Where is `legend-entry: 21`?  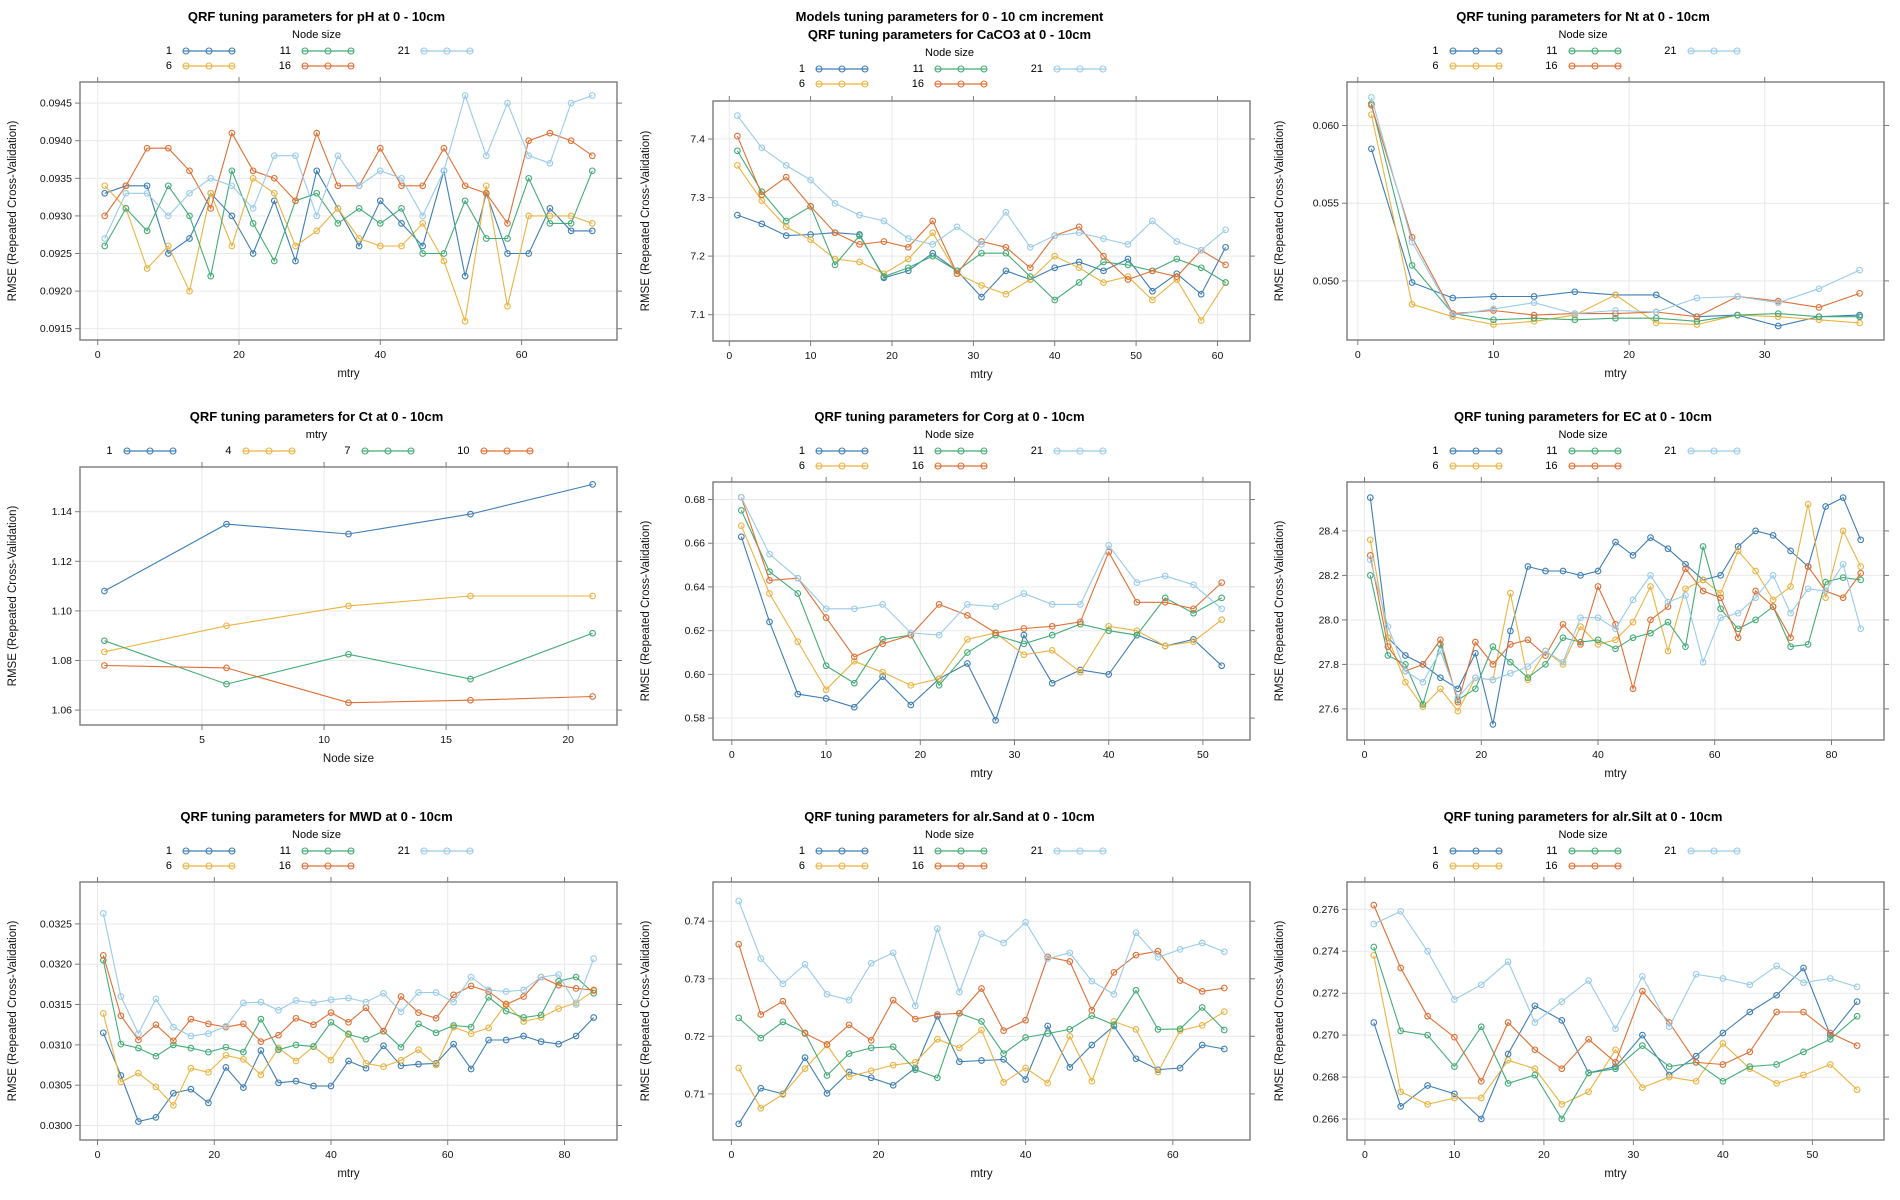
legend-entry: 21 is located at coordinates (1068, 69).